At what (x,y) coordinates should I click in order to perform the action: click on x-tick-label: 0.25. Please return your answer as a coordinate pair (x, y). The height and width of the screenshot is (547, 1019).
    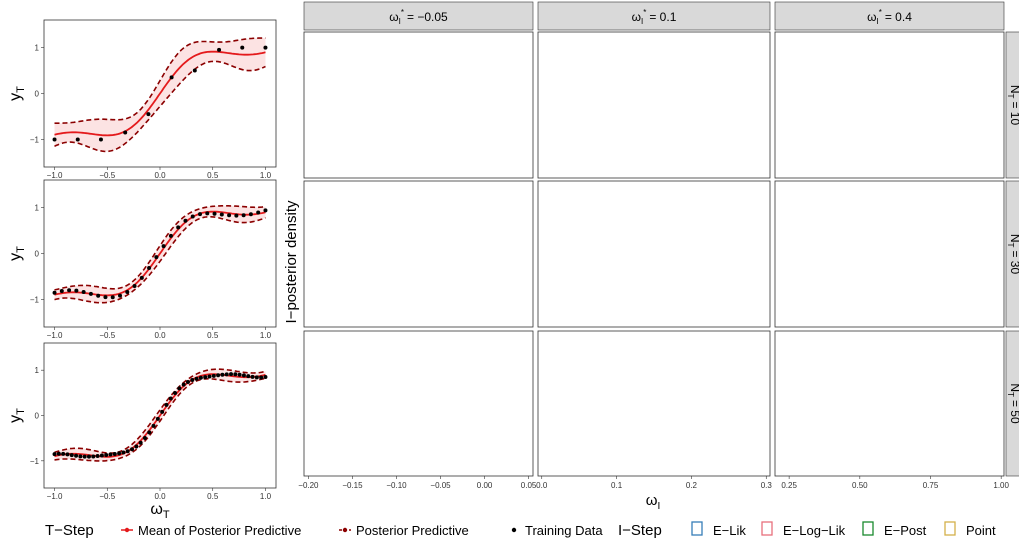
    Looking at the image, I should click on (789, 485).